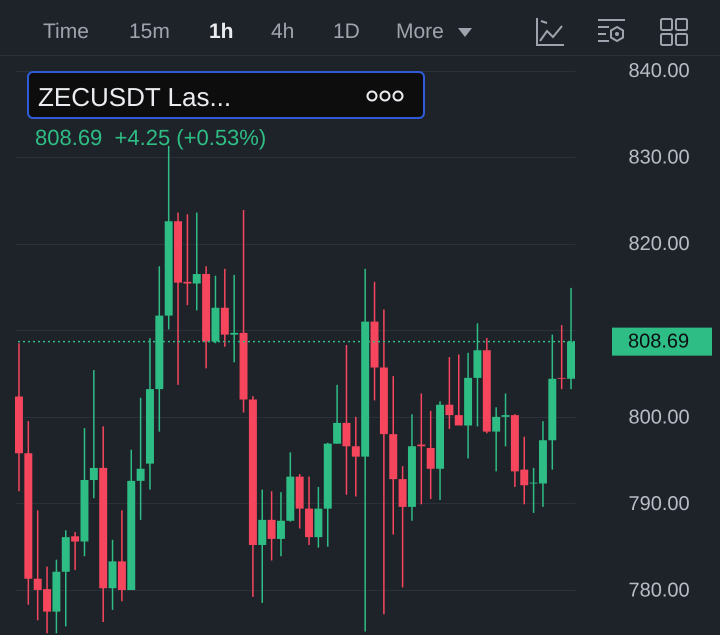 This screenshot has height=635, width=720. I want to click on text: More, so click(420, 32).